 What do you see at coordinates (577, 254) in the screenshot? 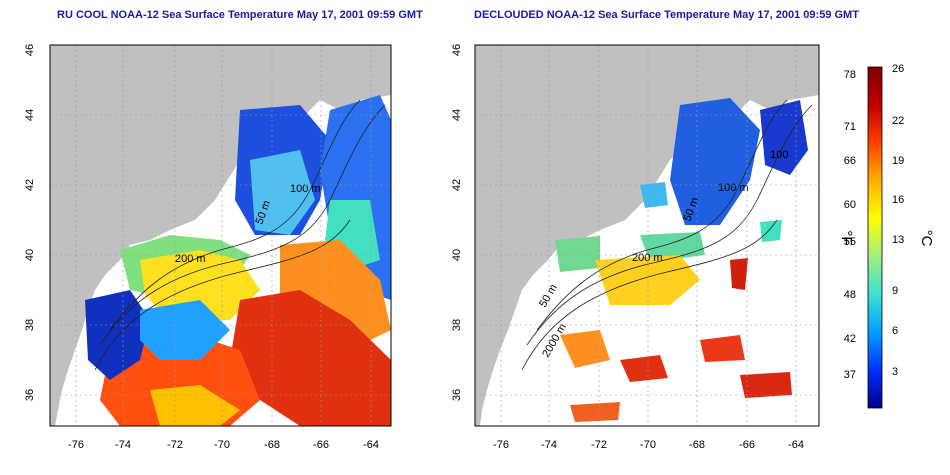
I see `right-sst-green-shelf` at bounding box center [577, 254].